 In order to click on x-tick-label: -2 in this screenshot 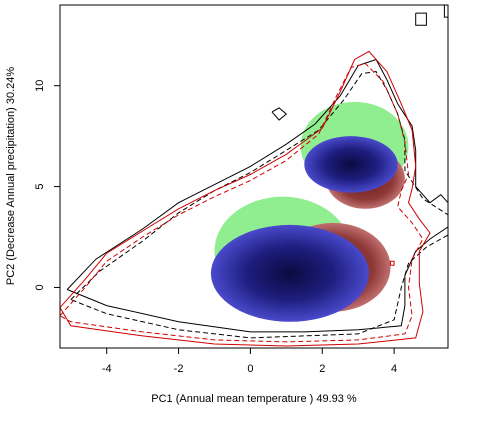, I will do `click(179, 369)`.